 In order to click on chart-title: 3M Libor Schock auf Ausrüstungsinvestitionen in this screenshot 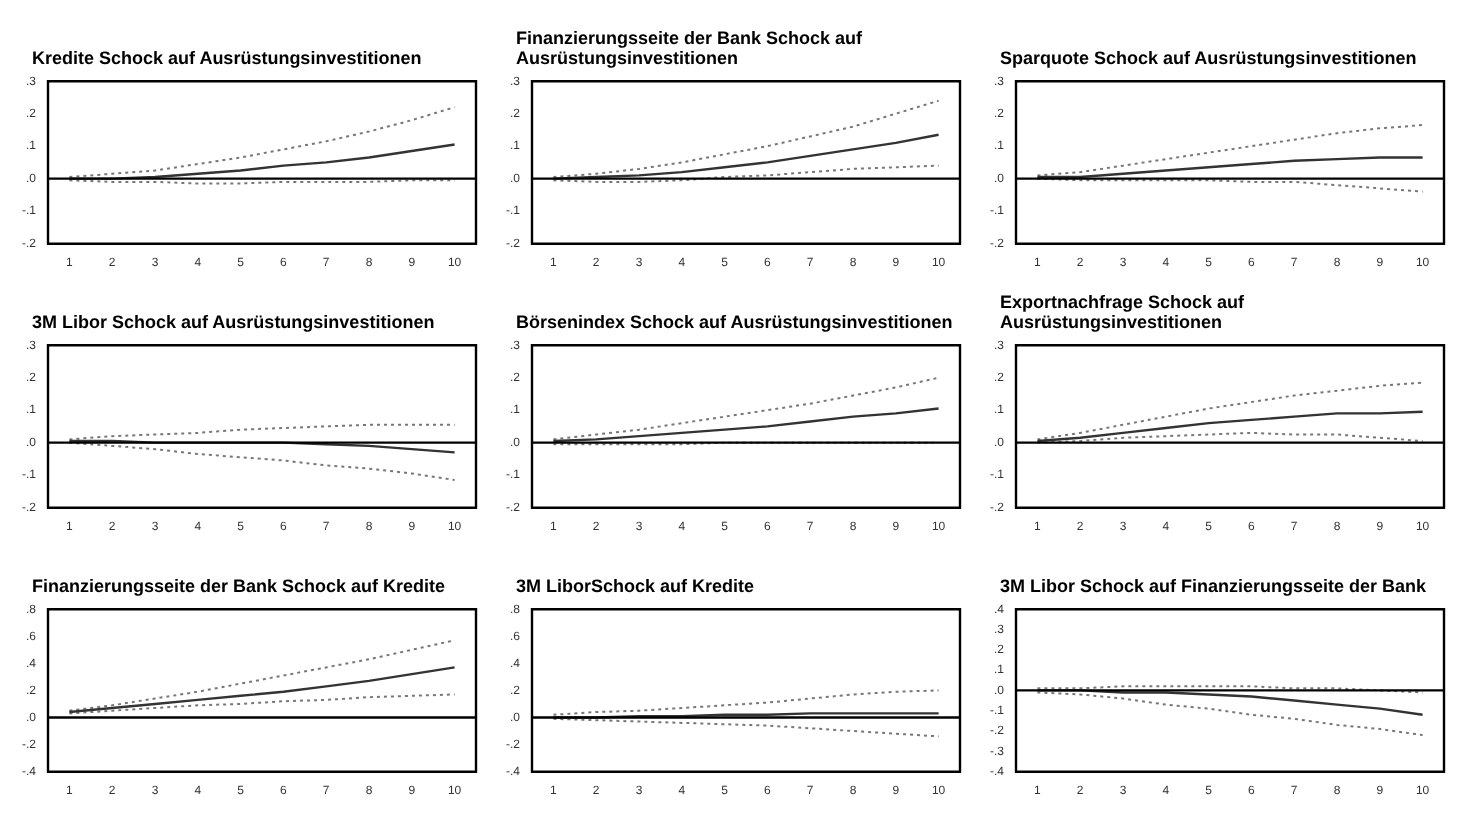, I will do `click(233, 321)`.